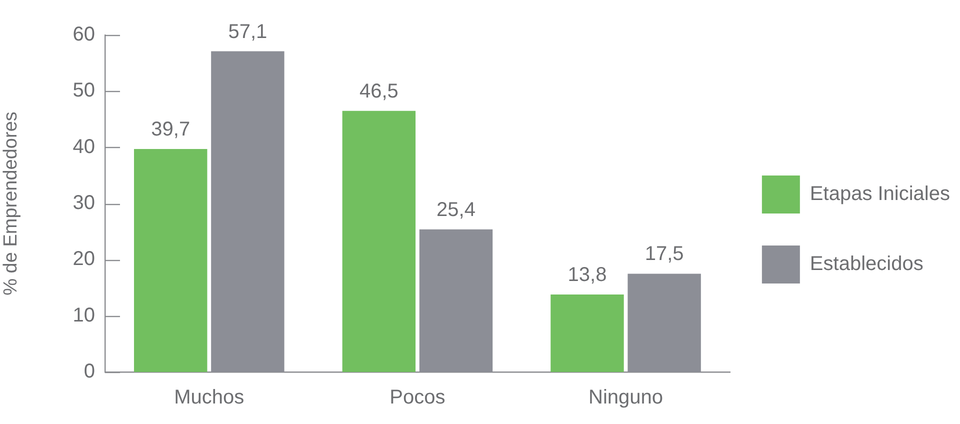  I want to click on y-tick-label: 50, so click(83, 91).